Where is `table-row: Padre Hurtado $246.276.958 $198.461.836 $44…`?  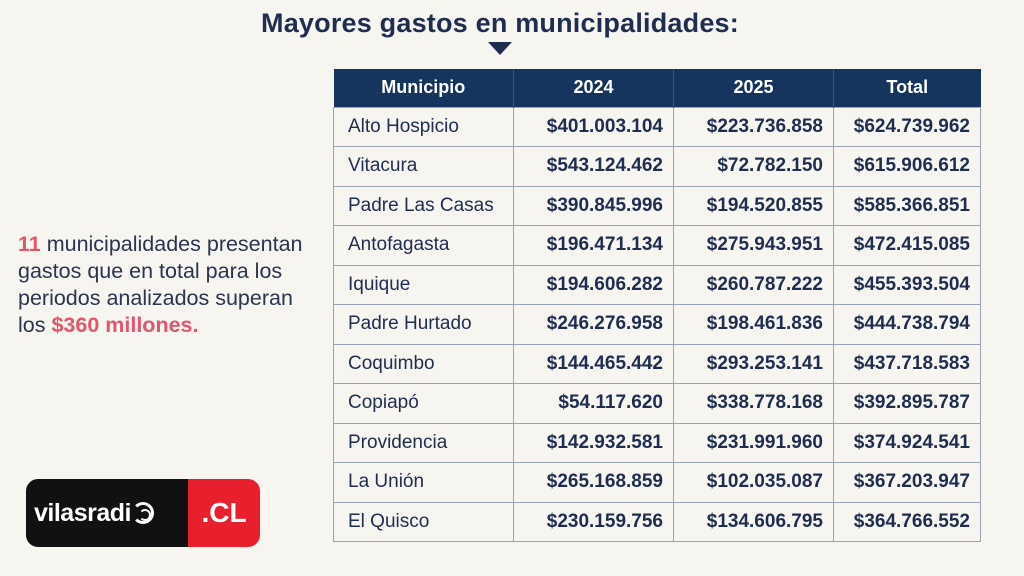
table-row: Padre Hurtado $246.276.958 $198.461.836 $44… is located at coordinates (657, 324).